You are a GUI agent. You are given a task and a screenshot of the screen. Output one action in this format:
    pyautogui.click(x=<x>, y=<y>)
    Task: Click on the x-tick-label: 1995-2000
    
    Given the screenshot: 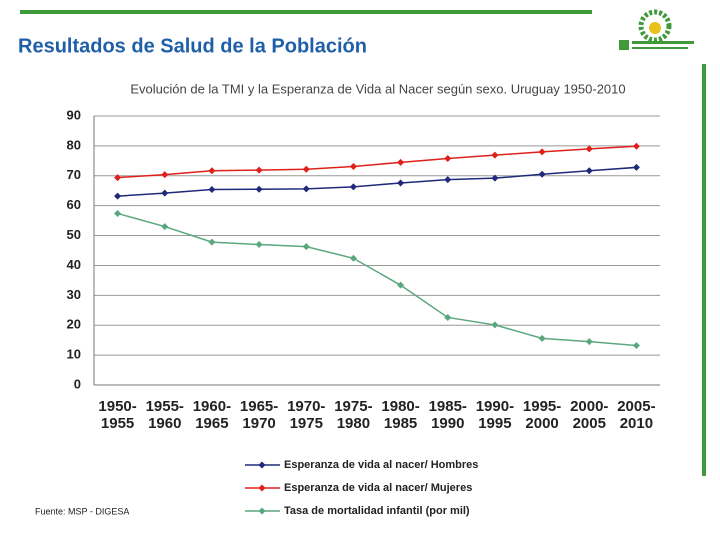 What is the action you would take?
    pyautogui.click(x=542, y=415)
    